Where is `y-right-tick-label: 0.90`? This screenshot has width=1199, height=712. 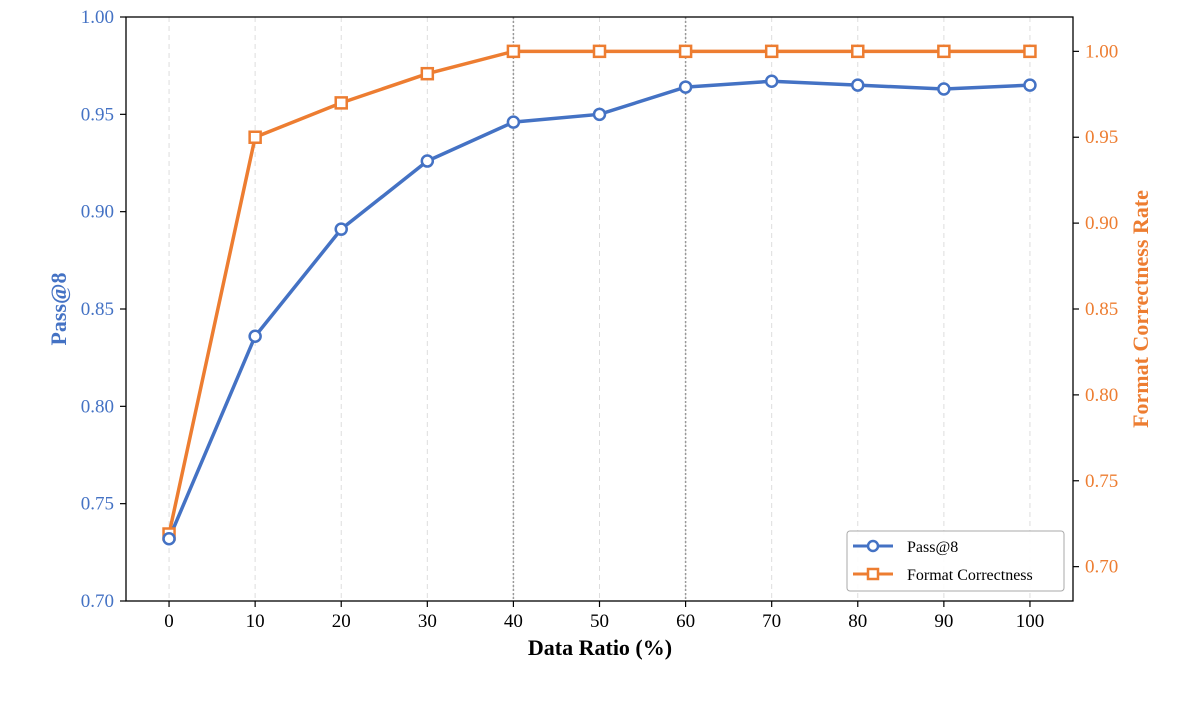
y-right-tick-label: 0.90 is located at coordinates (1101, 223).